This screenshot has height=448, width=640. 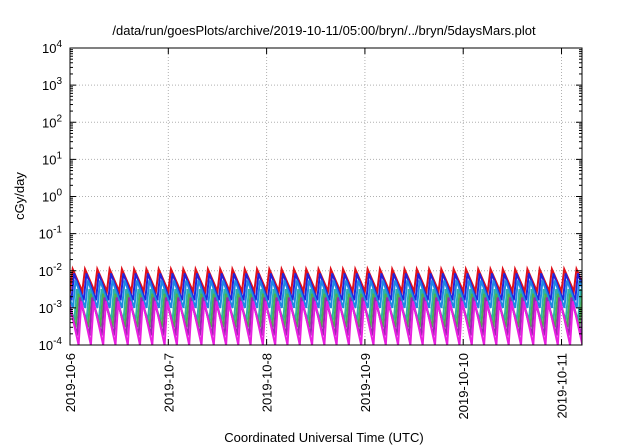 I want to click on x-tick-label: 2019-10-8, so click(x=267, y=382).